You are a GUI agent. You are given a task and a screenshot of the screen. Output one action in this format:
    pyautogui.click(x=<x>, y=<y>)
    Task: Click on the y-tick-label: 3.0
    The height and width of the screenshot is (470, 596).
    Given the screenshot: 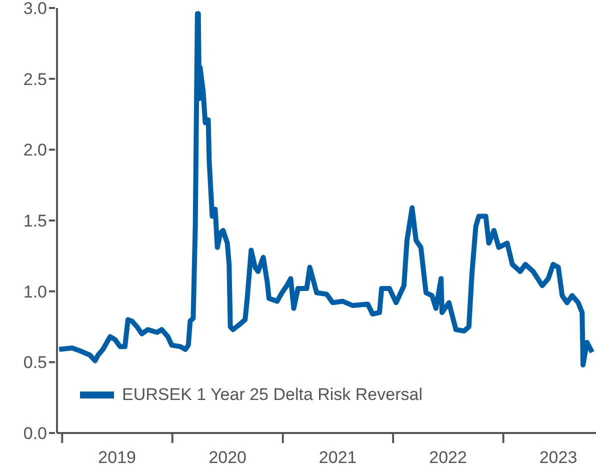 What is the action you would take?
    pyautogui.click(x=35, y=9)
    